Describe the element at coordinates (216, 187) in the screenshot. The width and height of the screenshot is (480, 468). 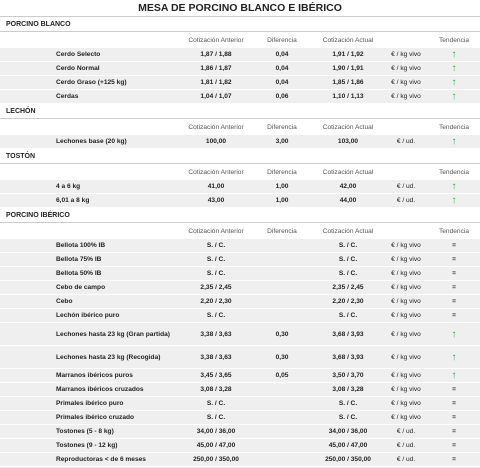
I see `previous-price: 41,00` at that location.